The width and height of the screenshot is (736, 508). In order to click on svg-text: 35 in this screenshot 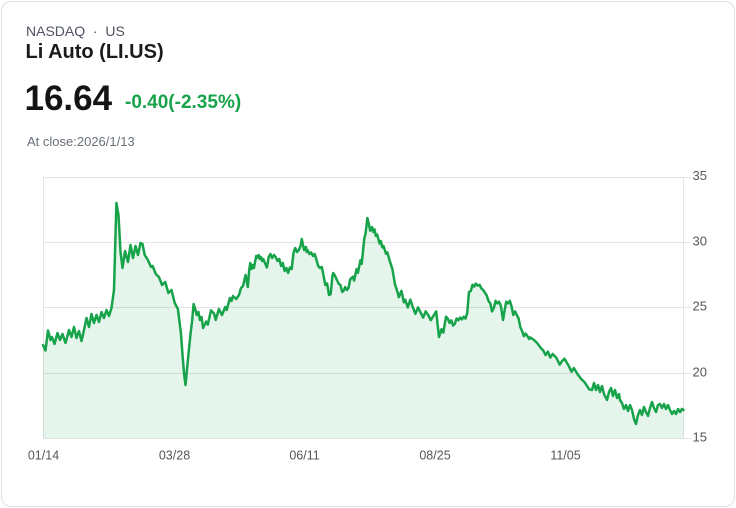, I will do `click(700, 175)`.